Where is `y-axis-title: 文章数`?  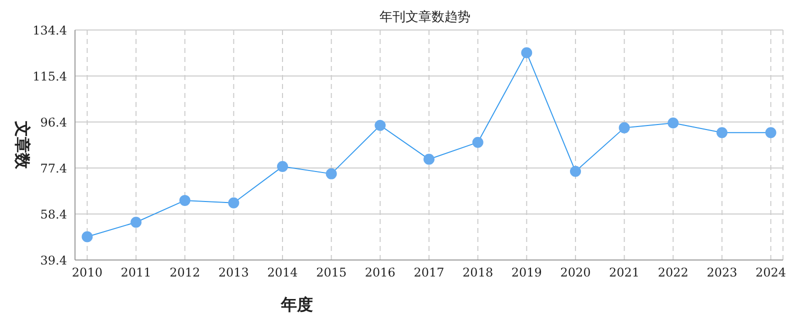
y-axis-title: 文章数 is located at coordinates (22, 145).